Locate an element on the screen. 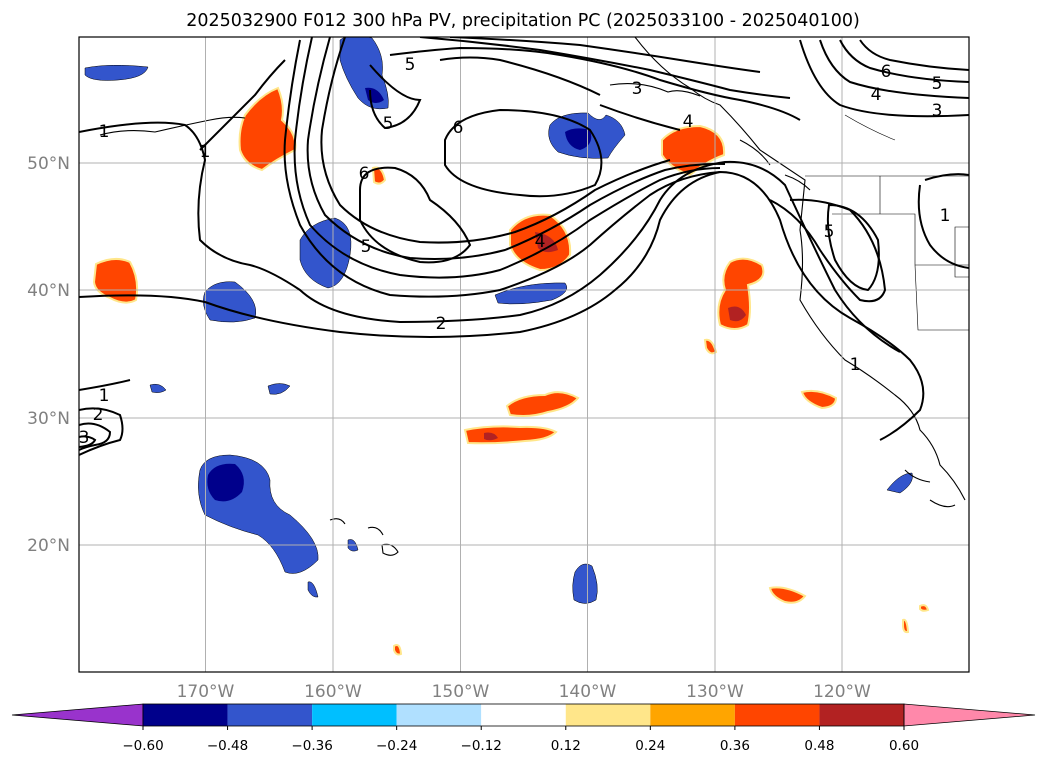  colorbar-tick-label: 0.48 is located at coordinates (819, 746).